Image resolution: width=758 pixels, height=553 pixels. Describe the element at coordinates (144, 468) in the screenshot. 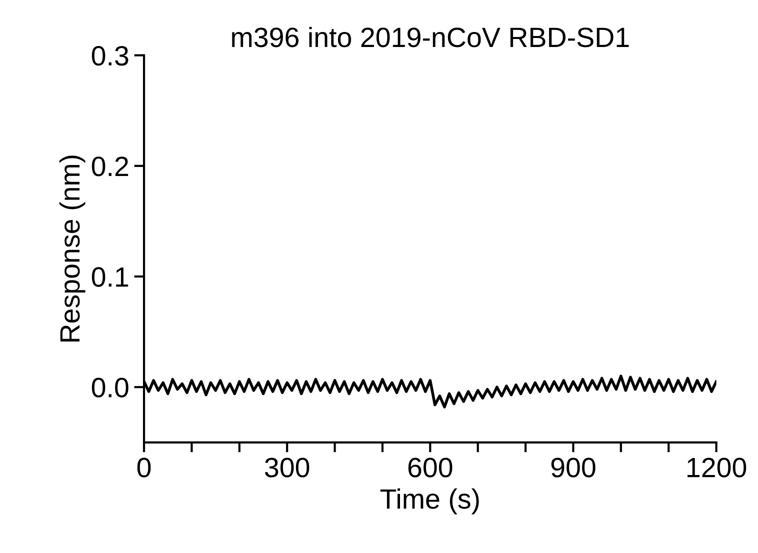

I see `x-tick-label: 0` at that location.